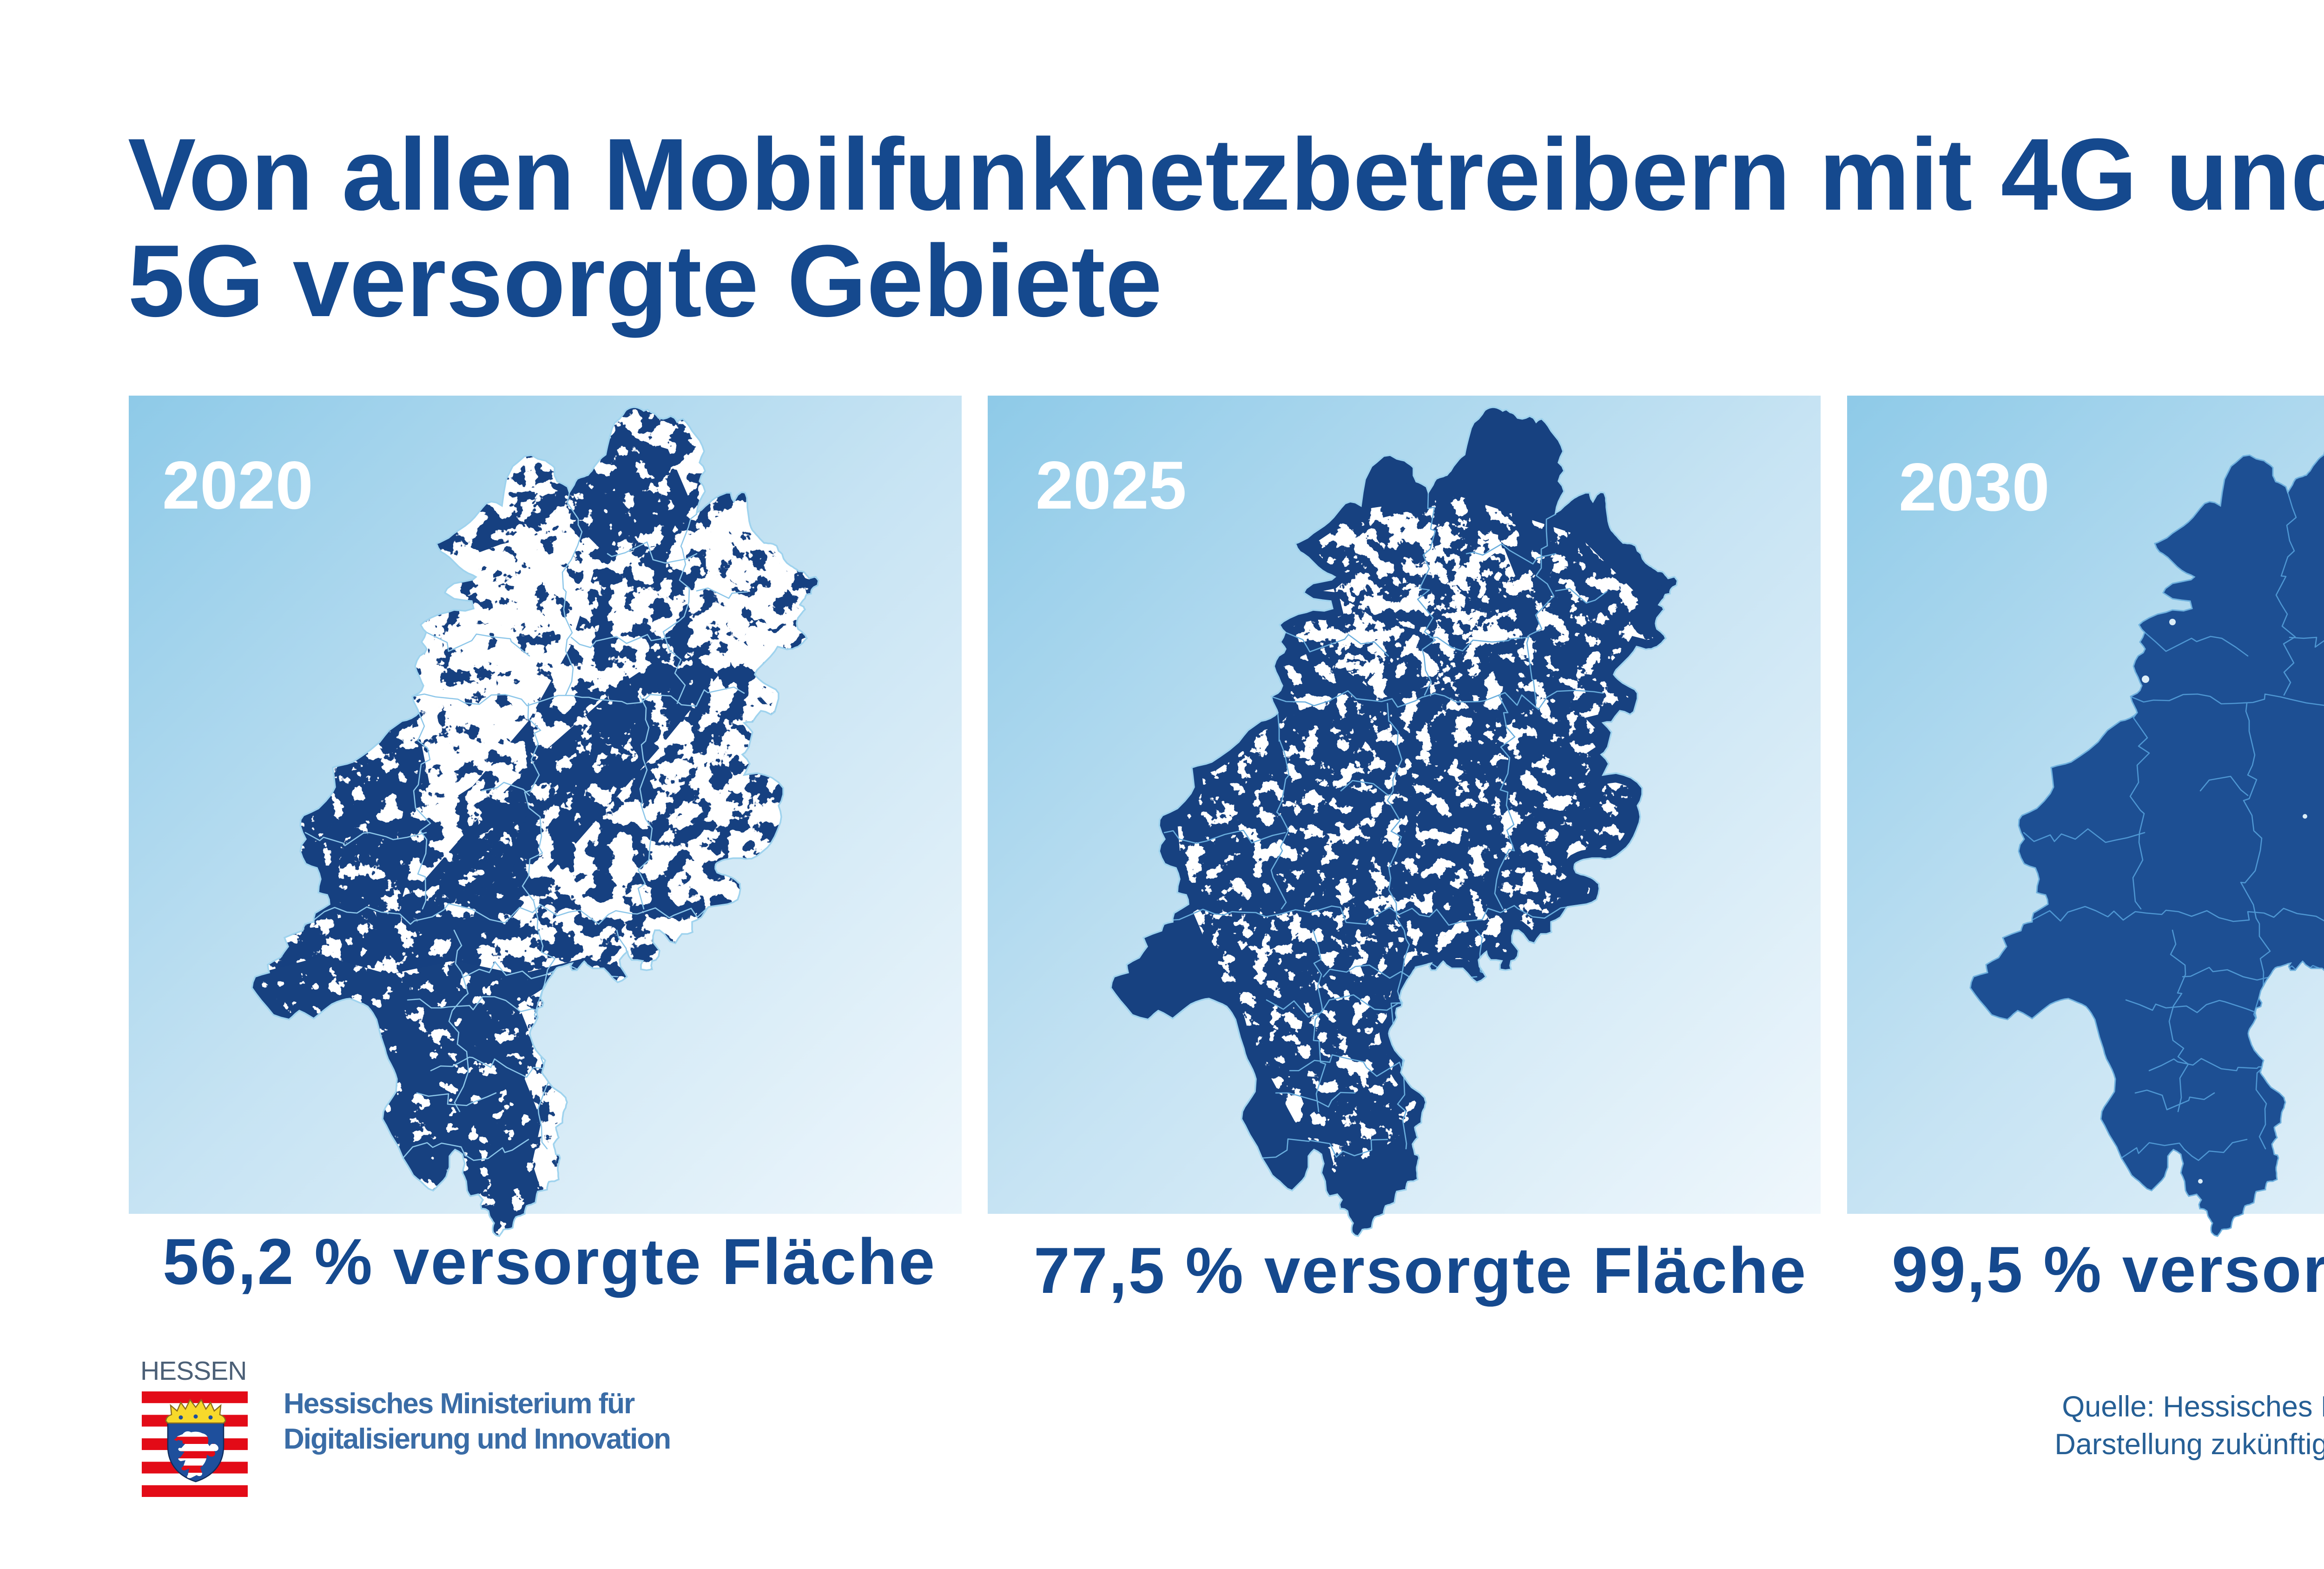 This screenshot has width=2324, height=1569. What do you see at coordinates (193, 1371) in the screenshot?
I see `svg-text: HESSEN` at bounding box center [193, 1371].